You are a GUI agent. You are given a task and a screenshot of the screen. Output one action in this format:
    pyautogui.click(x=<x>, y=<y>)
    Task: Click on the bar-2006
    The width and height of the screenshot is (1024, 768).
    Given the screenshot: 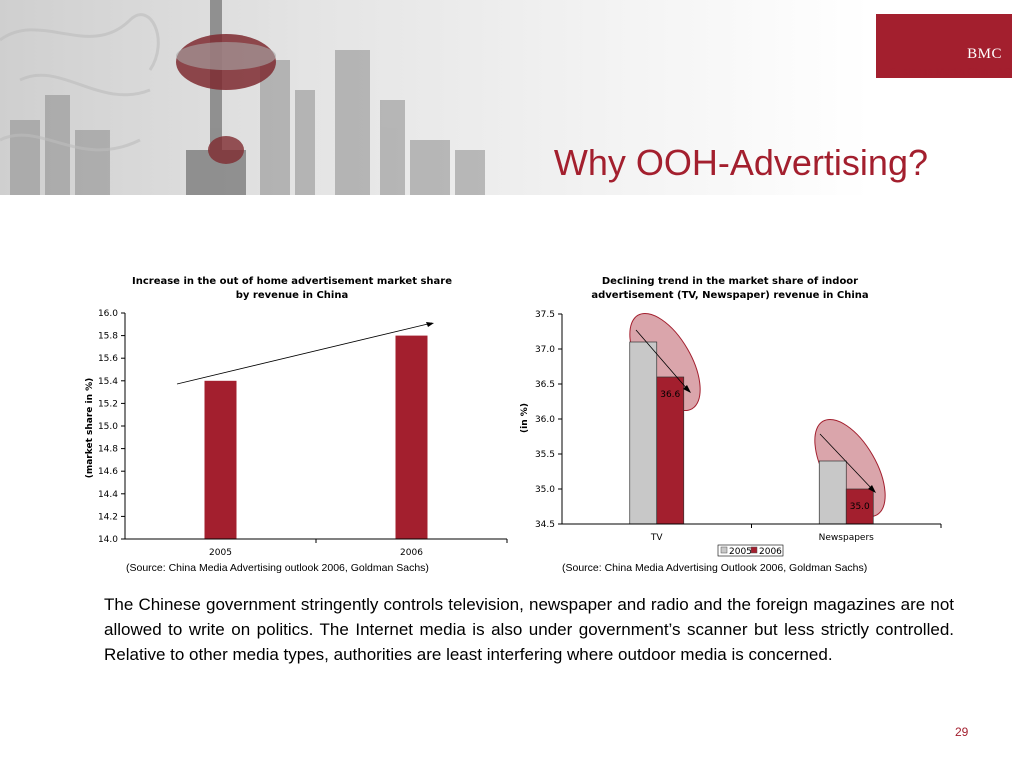 What is the action you would take?
    pyautogui.click(x=411, y=437)
    